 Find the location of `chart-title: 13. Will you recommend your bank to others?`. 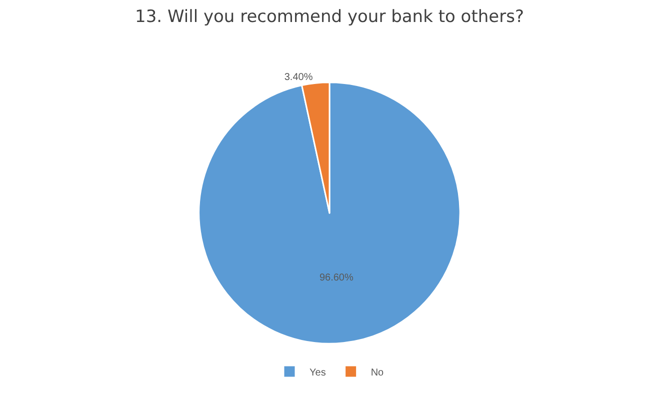

chart-title: 13. Will you recommend your bank to others? is located at coordinates (329, 16).